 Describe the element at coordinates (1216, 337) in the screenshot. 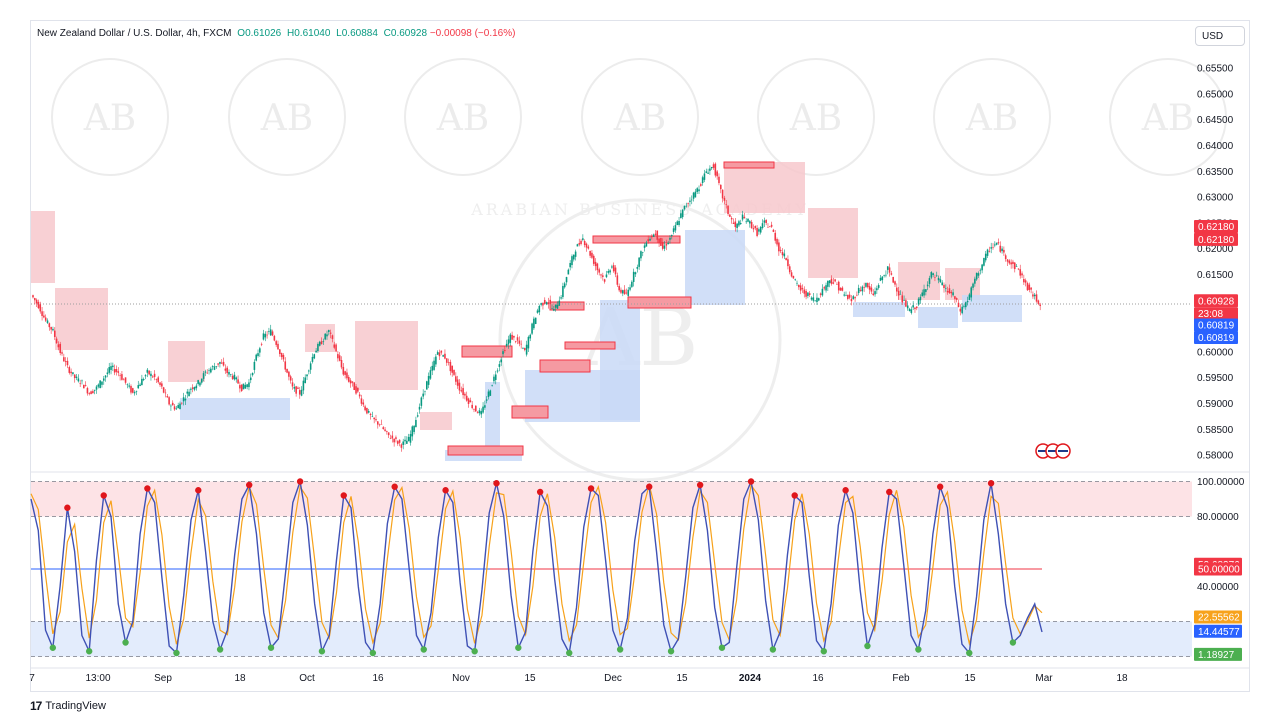

I see `price-tag` at that location.